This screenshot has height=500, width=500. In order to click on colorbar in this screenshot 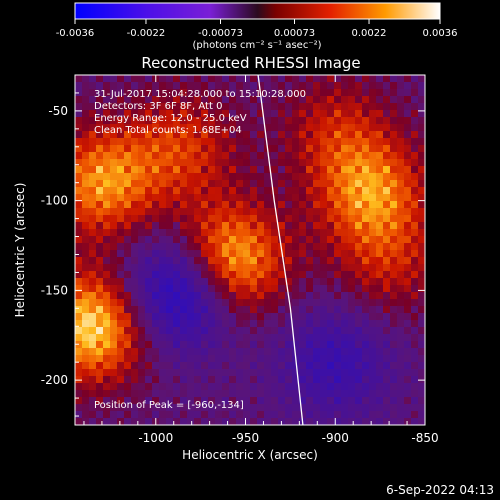, I will do `click(257, 11)`.